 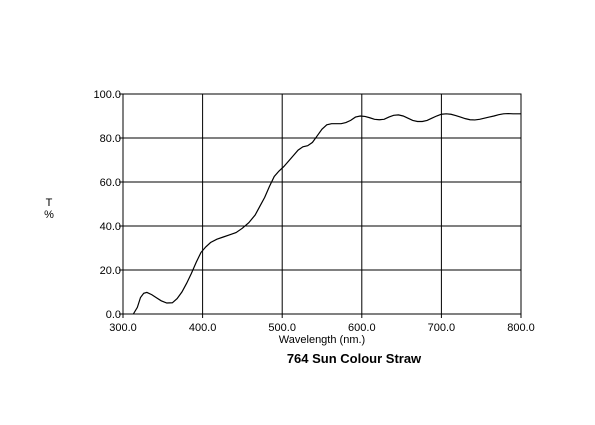 What do you see at coordinates (49, 203) in the screenshot?
I see `y-axis-label-top: T` at bounding box center [49, 203].